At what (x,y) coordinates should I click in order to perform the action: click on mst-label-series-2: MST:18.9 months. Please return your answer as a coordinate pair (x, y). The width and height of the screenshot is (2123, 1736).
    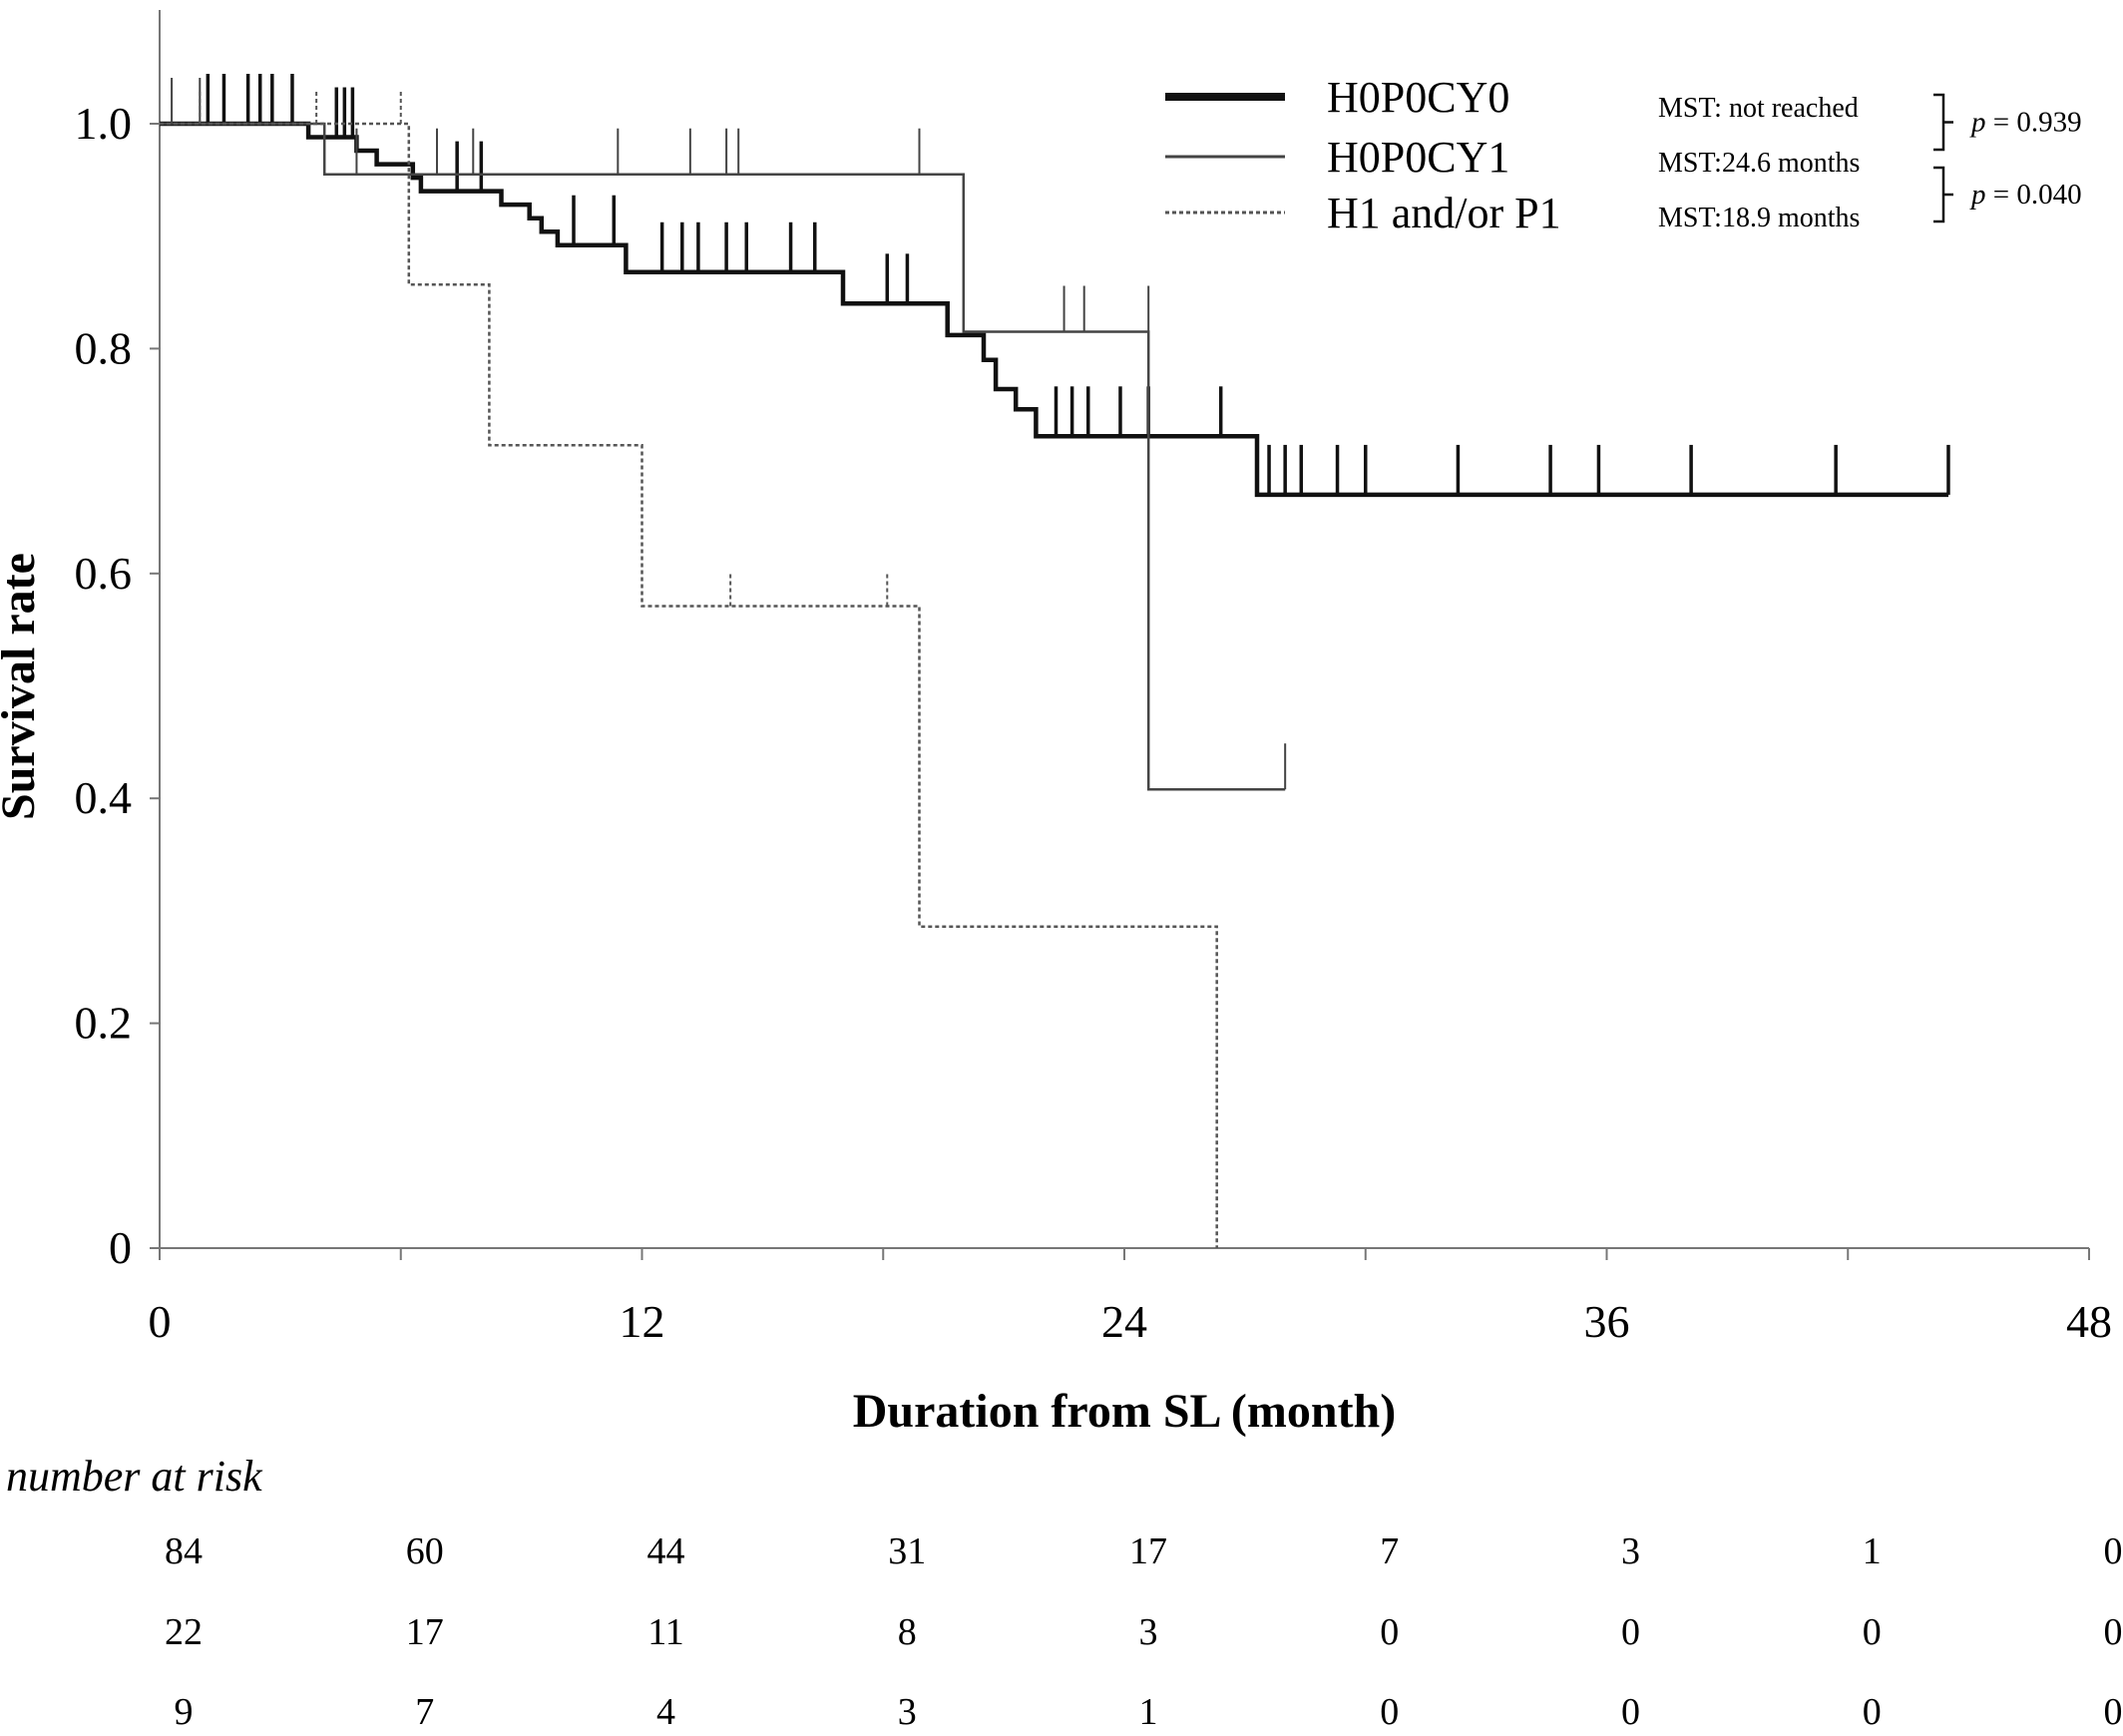
    Looking at the image, I should click on (1759, 218).